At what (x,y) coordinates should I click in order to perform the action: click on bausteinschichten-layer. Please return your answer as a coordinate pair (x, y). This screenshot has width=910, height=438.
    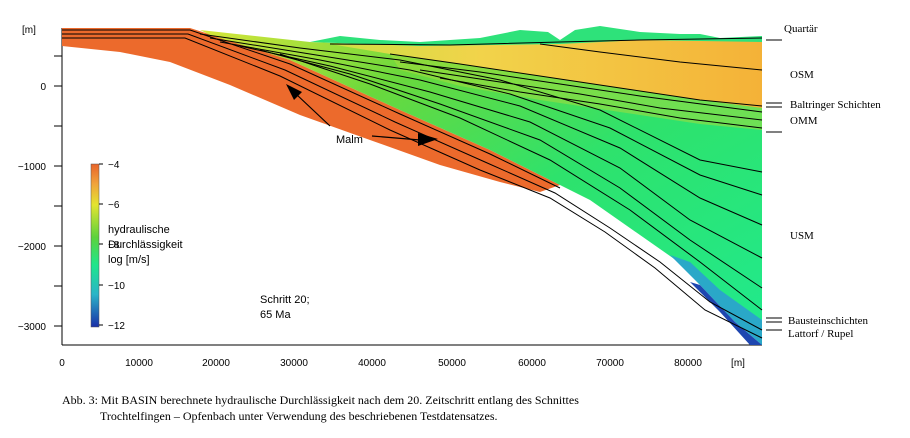
    Looking at the image, I should click on (716, 300).